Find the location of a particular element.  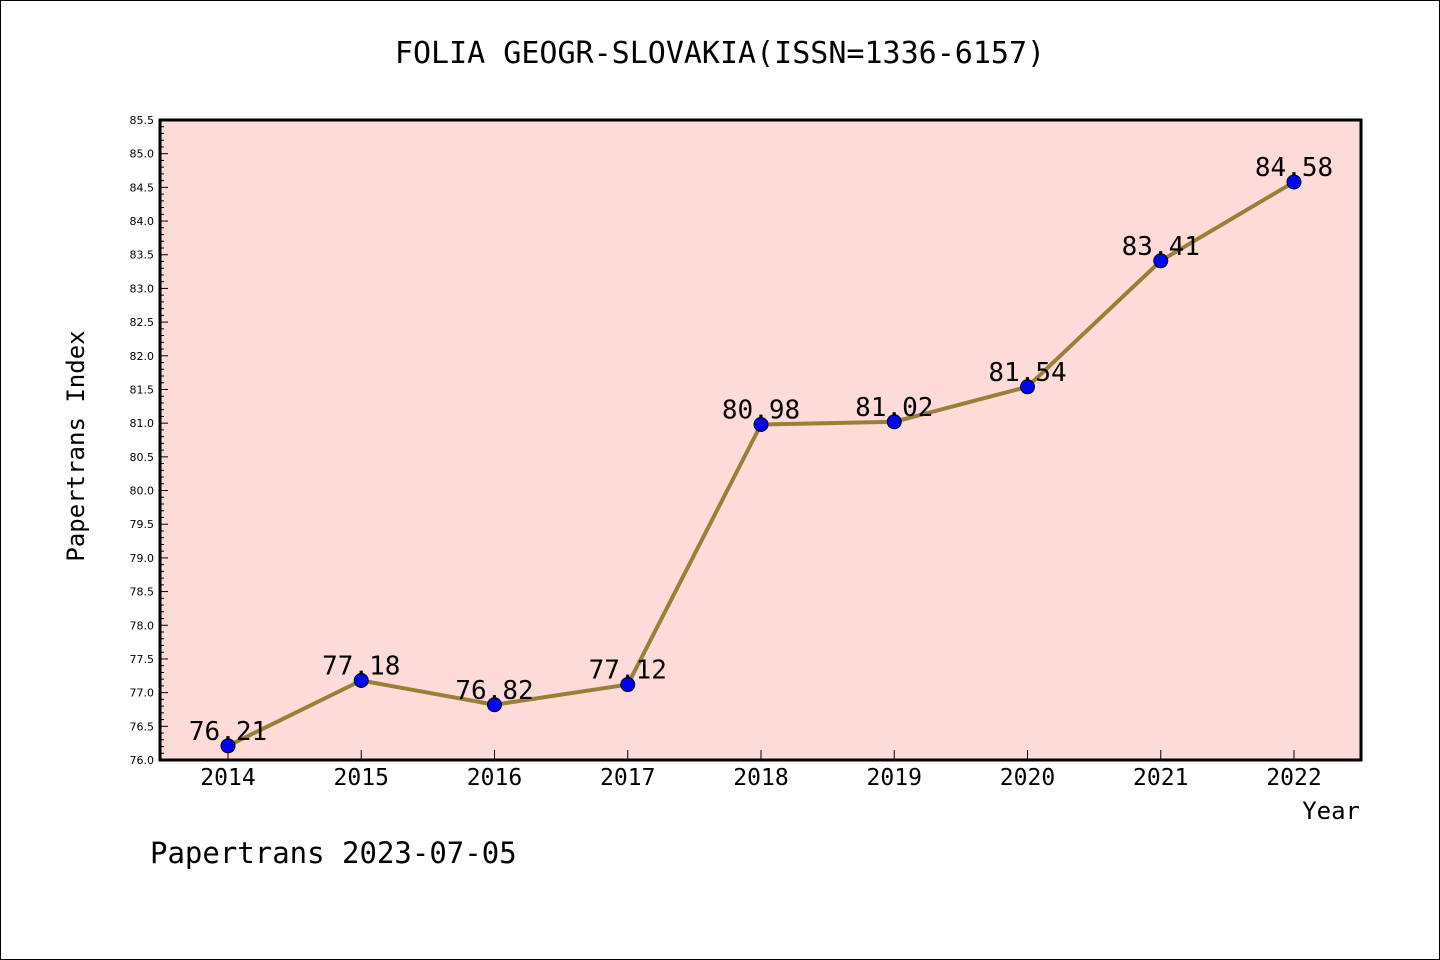

data-label: 84.58 is located at coordinates (1294, 168).